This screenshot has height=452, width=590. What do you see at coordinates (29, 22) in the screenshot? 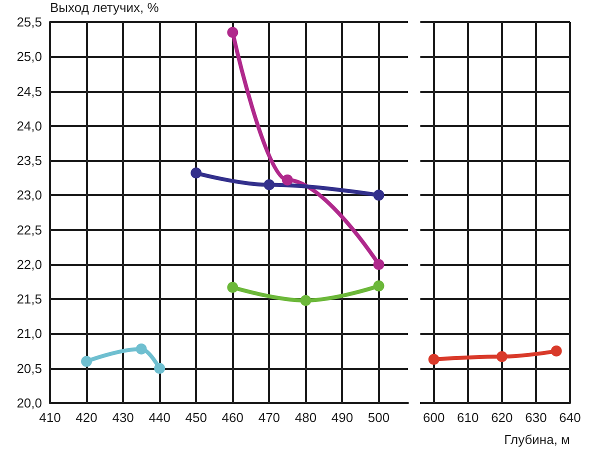
I see `y-tick-label: 25,5` at bounding box center [29, 22].